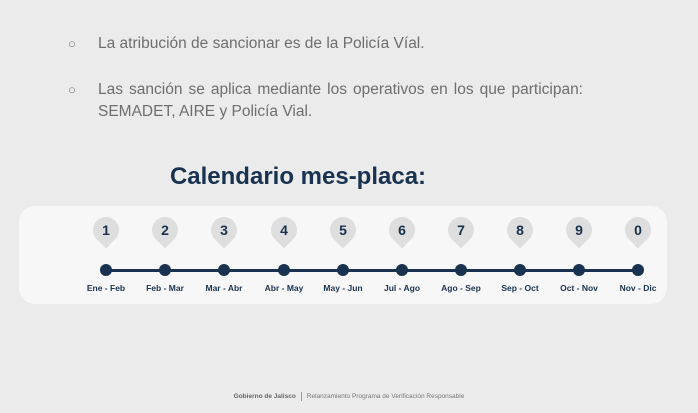 Image resolution: width=698 pixels, height=413 pixels. I want to click on month-range: May - Jun, so click(343, 288).